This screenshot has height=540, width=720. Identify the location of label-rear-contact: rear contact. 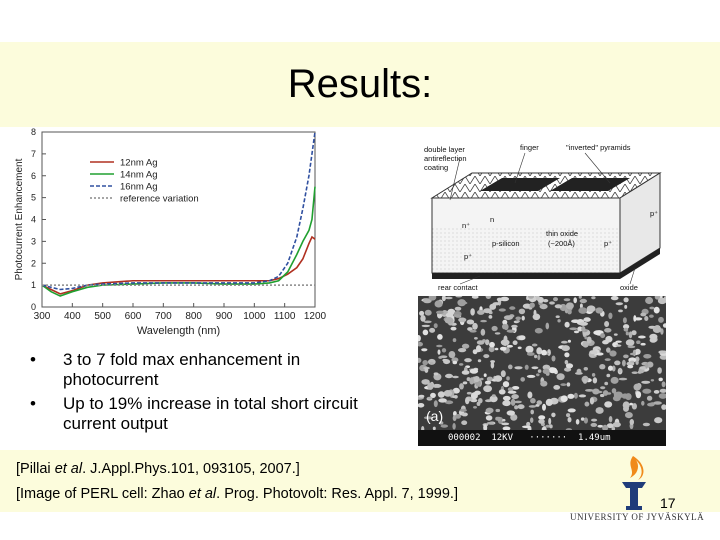
(458, 287).